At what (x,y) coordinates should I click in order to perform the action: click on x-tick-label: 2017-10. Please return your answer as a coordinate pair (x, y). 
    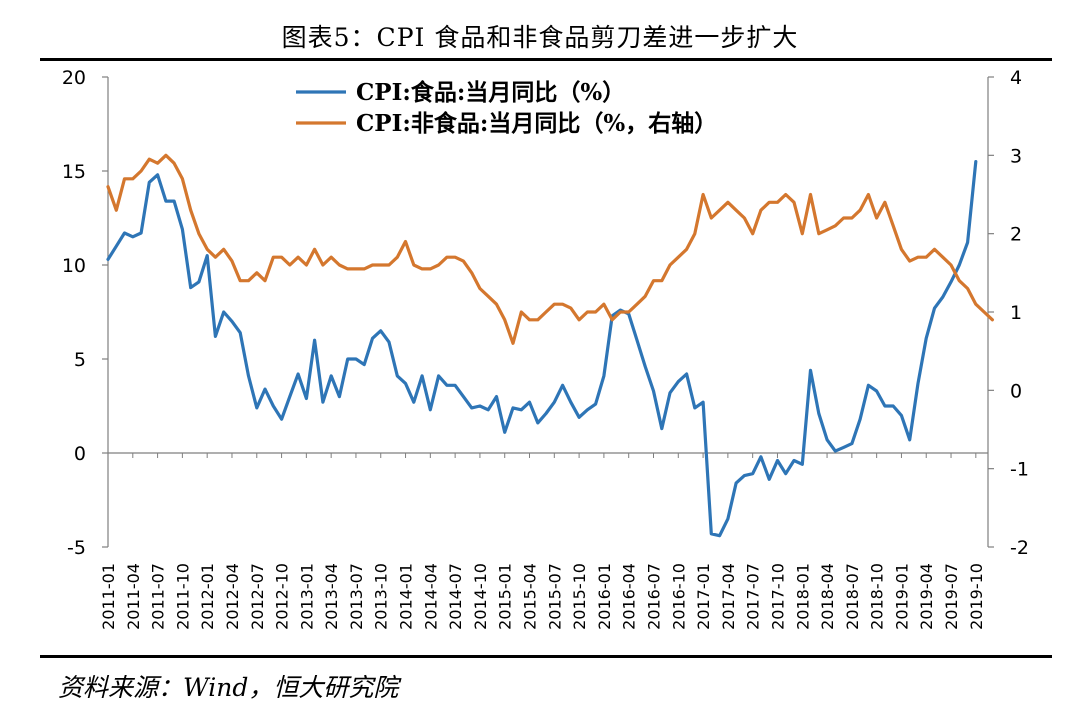
    Looking at the image, I should click on (777, 596).